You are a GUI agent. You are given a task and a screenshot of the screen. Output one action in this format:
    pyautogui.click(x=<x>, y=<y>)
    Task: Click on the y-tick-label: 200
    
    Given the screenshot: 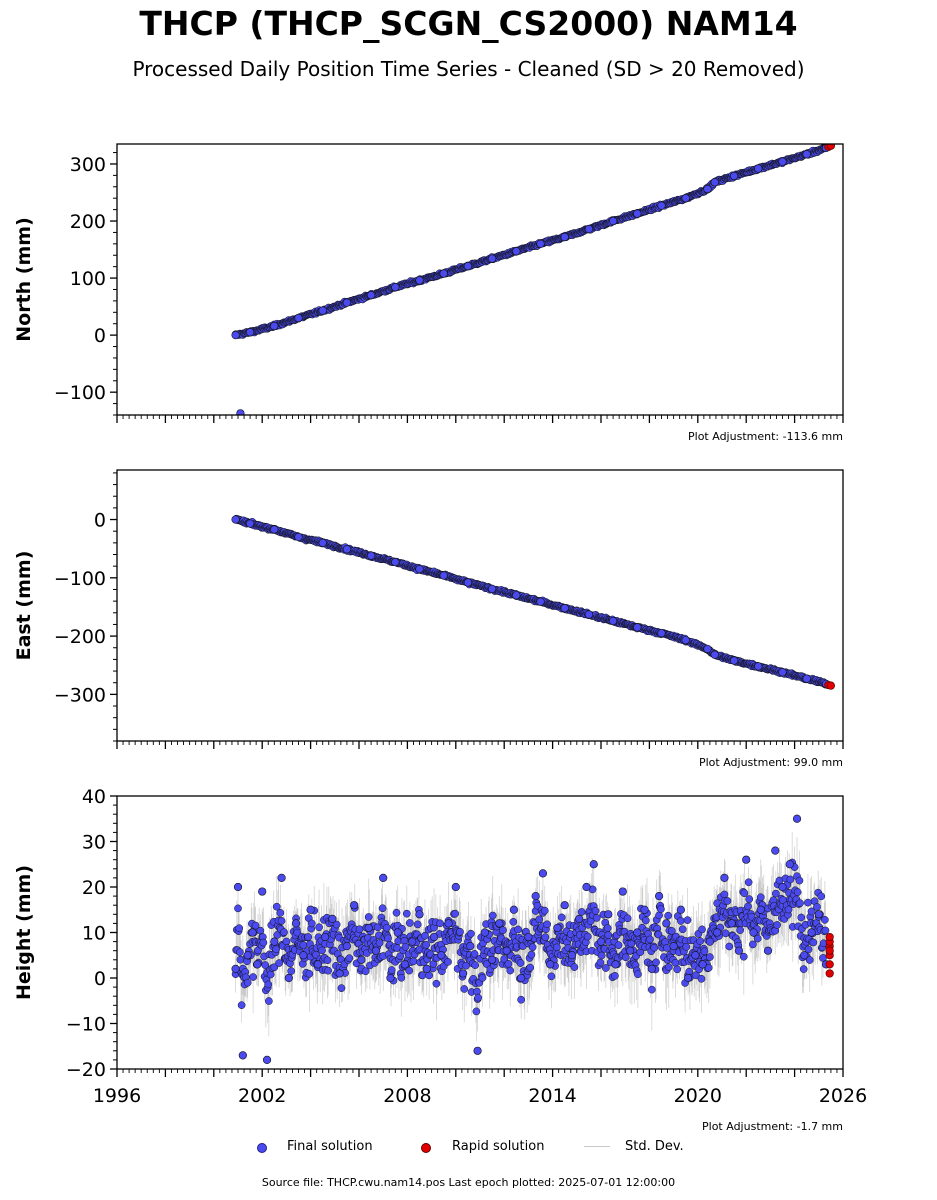 What is the action you would take?
    pyautogui.click(x=88, y=222)
    